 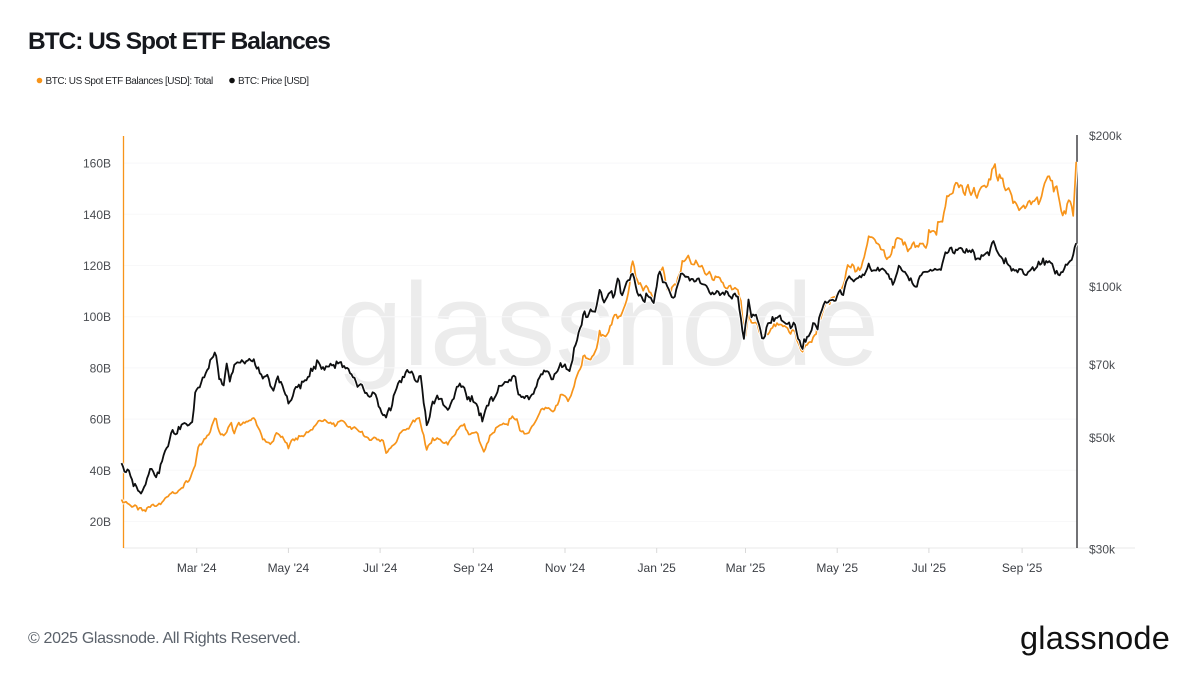 I want to click on svg-text: 40B, so click(x=100, y=471).